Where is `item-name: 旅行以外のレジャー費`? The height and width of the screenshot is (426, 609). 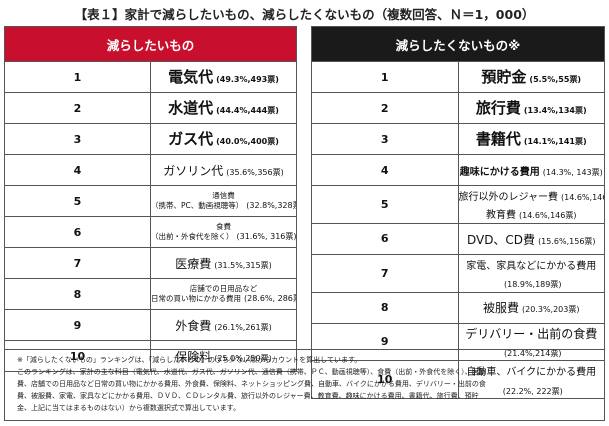 item-name: 旅行以外のレジャー費 is located at coordinates (508, 197).